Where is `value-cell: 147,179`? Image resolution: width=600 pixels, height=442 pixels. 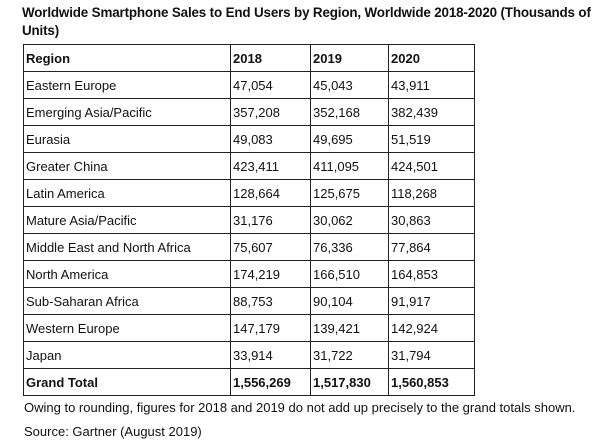 value-cell: 147,179 is located at coordinates (270, 328).